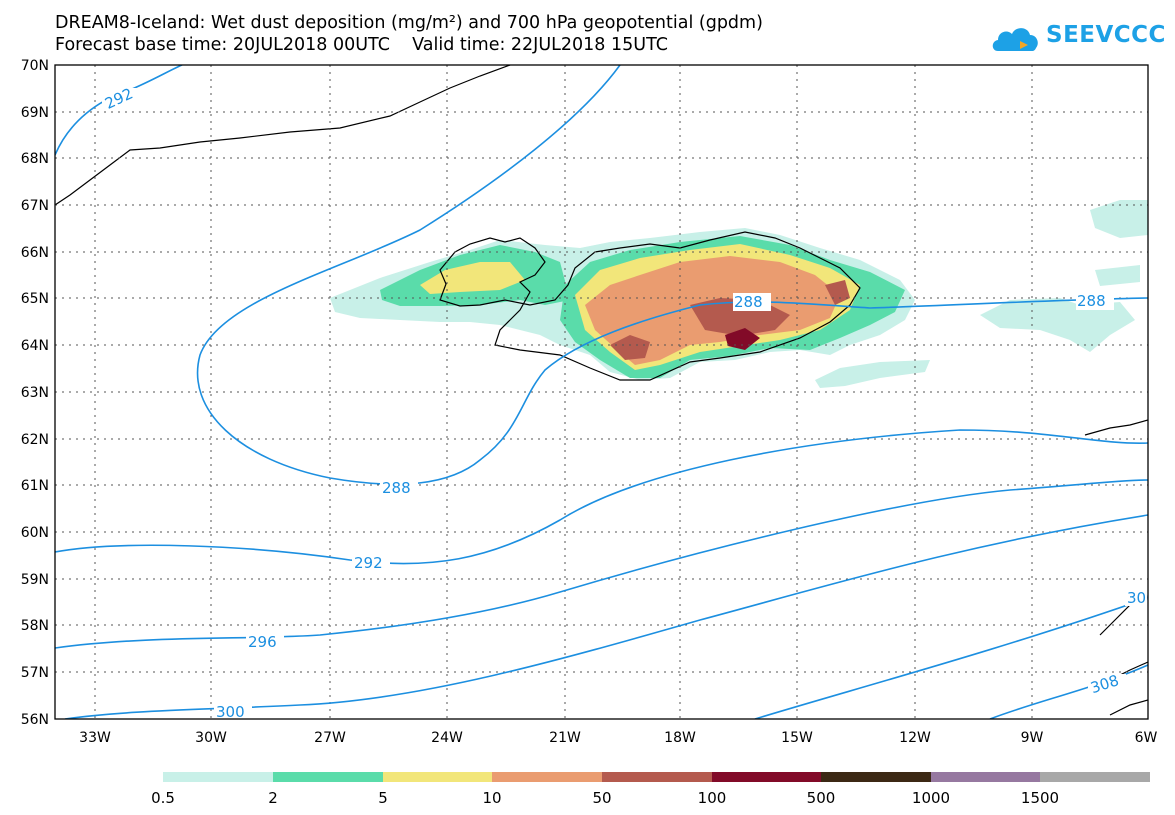 Image resolution: width=1175 pixels, height=815 pixels. Describe the element at coordinates (35, 580) in the screenshot. I see `lat-label: 59N` at that location.